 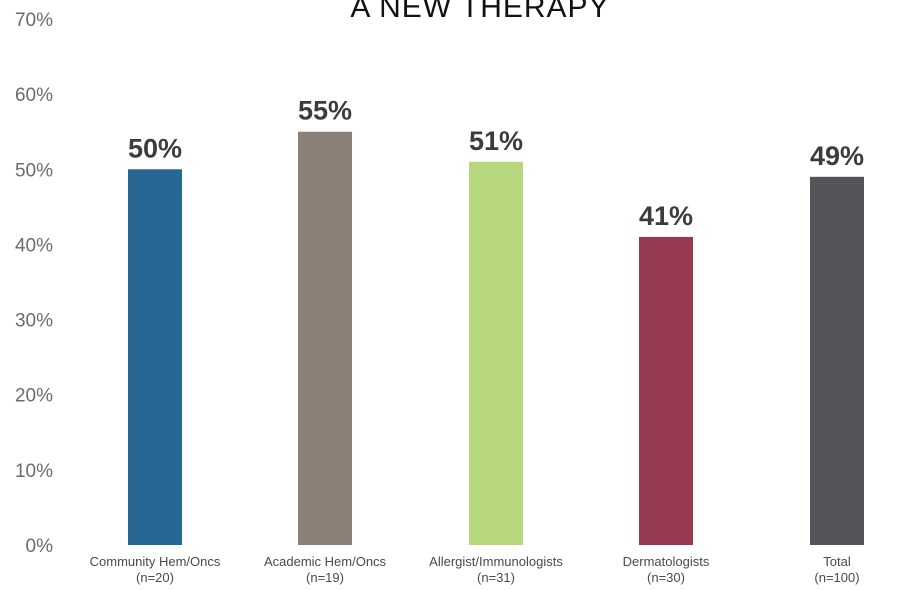 What do you see at coordinates (836, 577) in the screenshot?
I see `x-tick-label: (n=100)` at bounding box center [836, 577].